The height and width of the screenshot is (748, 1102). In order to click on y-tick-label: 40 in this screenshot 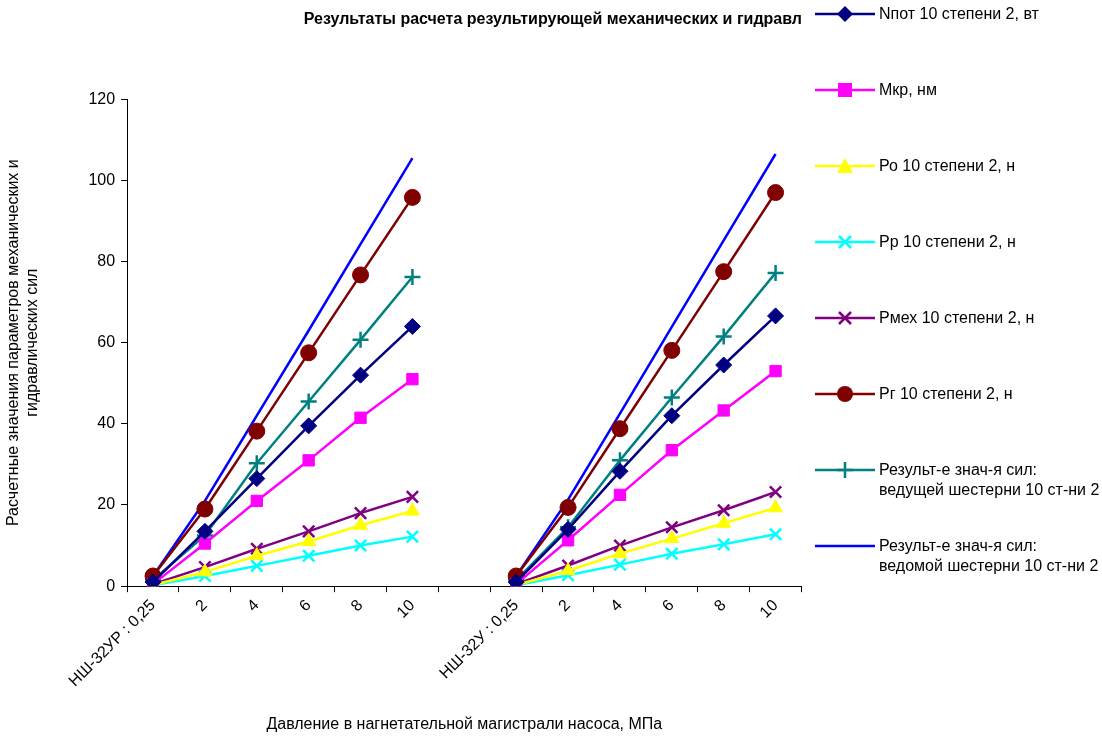, I will do `click(106, 423)`.